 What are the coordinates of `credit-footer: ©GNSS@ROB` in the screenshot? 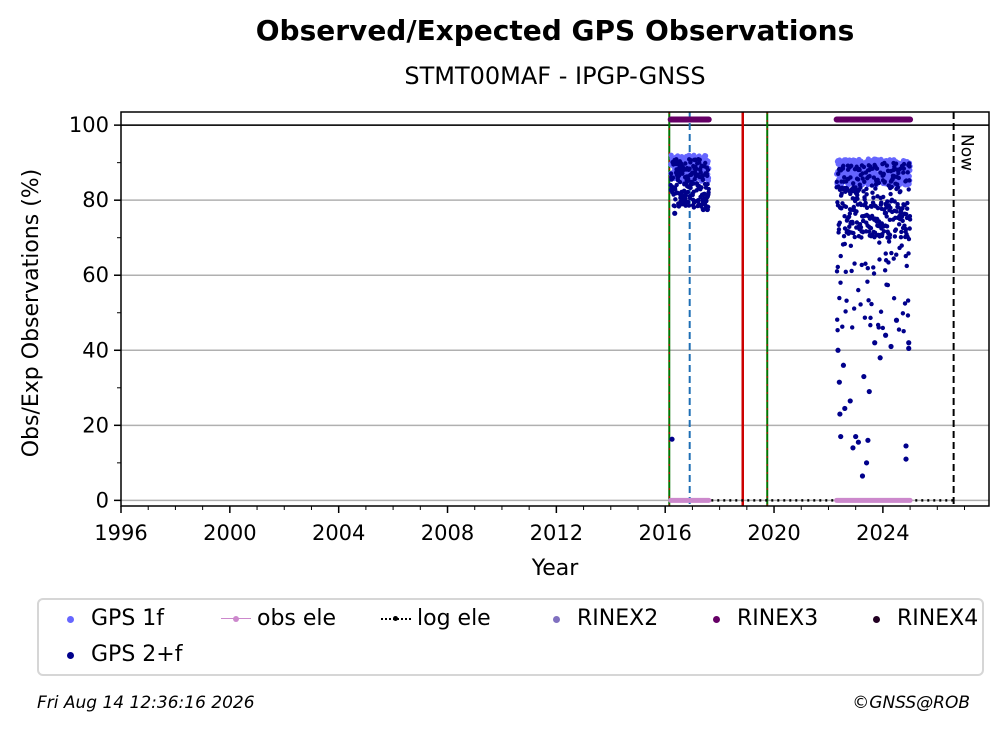 It's located at (911, 703).